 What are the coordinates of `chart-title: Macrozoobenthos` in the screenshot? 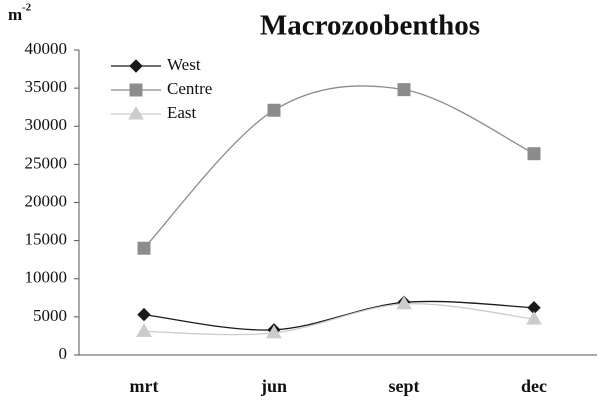 It's located at (370, 26).